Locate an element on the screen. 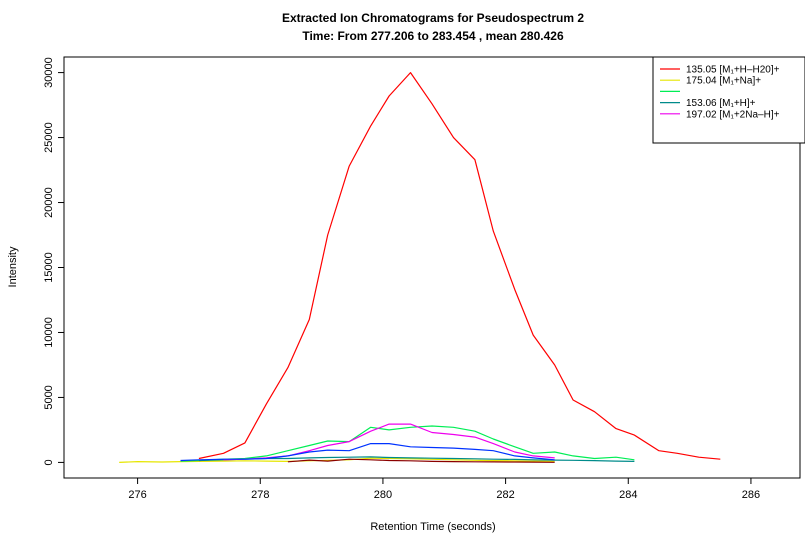 The image size is (805, 537). y-tick-label: 0 is located at coordinates (49, 462).